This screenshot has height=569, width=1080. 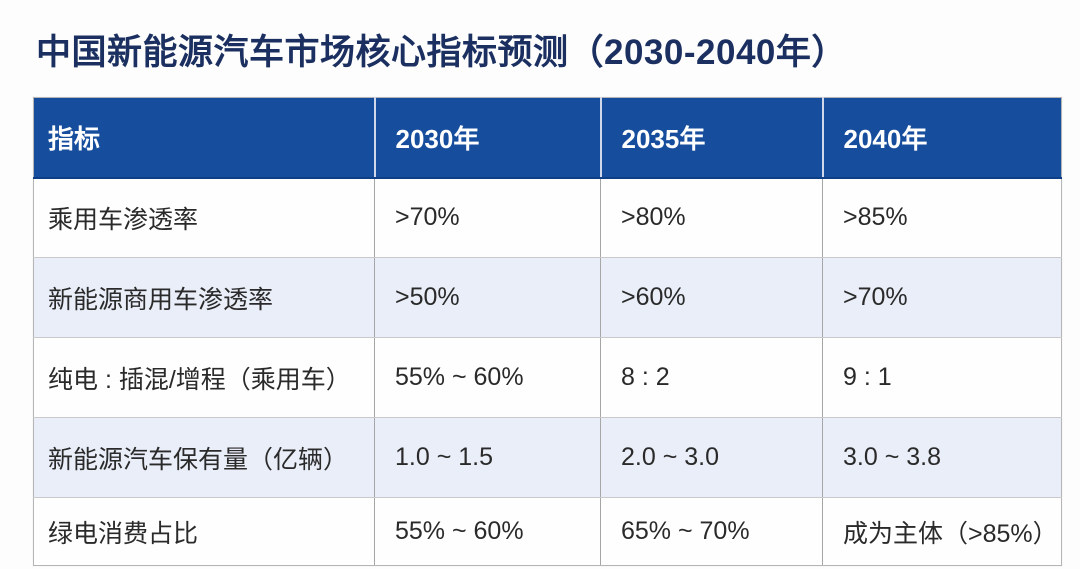 I want to click on table-row-green-electricity-share: 绿电消费占比 55% ~ 60% 65% ~ 70% 成为主体（>85%）, so click(x=547, y=531).